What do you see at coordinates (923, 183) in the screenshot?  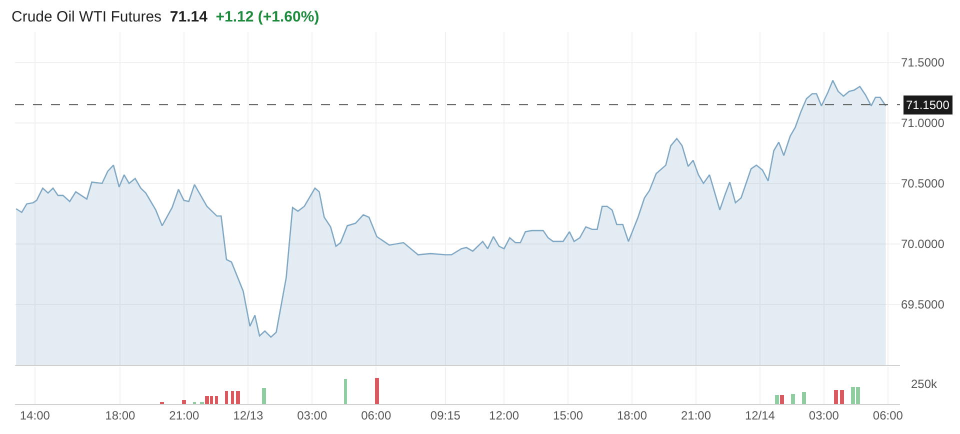 I see `y-tick-label: 70.5000` at bounding box center [923, 183].